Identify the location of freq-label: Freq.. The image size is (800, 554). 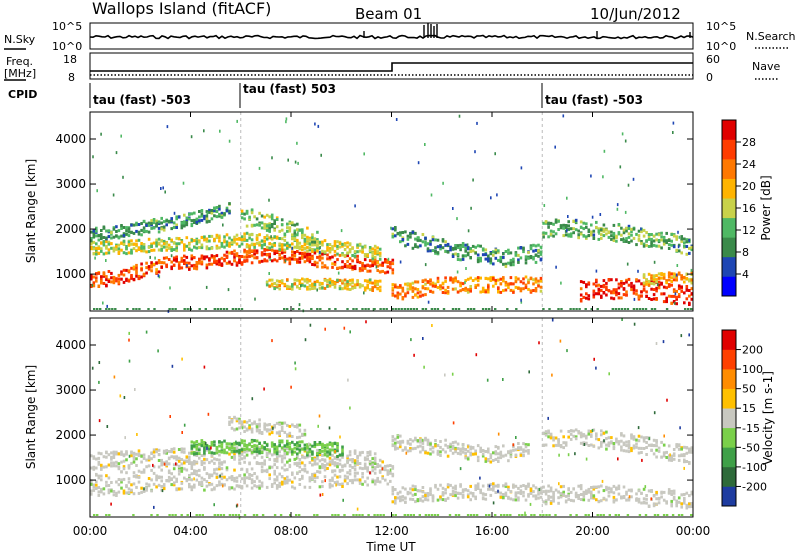
(19, 61).